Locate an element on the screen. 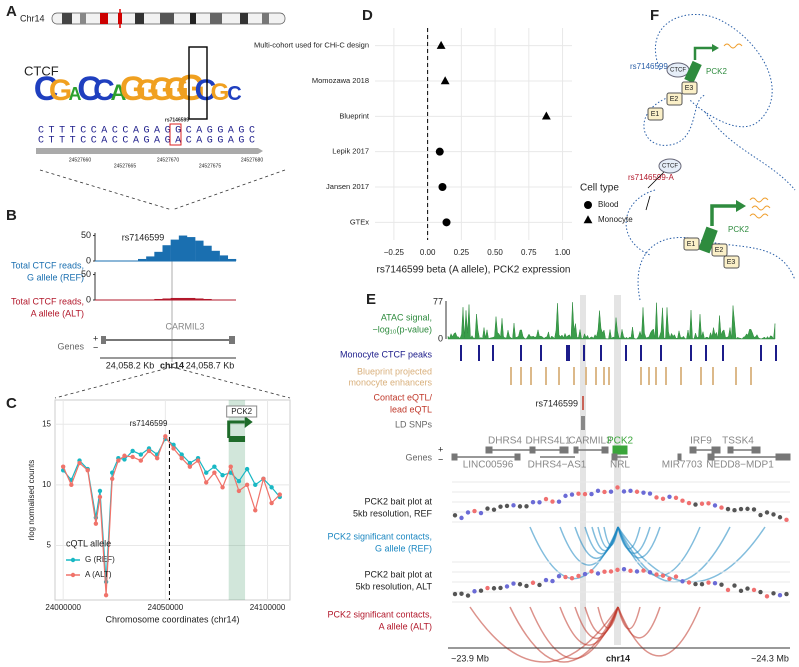  gene-label: LINC00596 is located at coordinates (488, 465).